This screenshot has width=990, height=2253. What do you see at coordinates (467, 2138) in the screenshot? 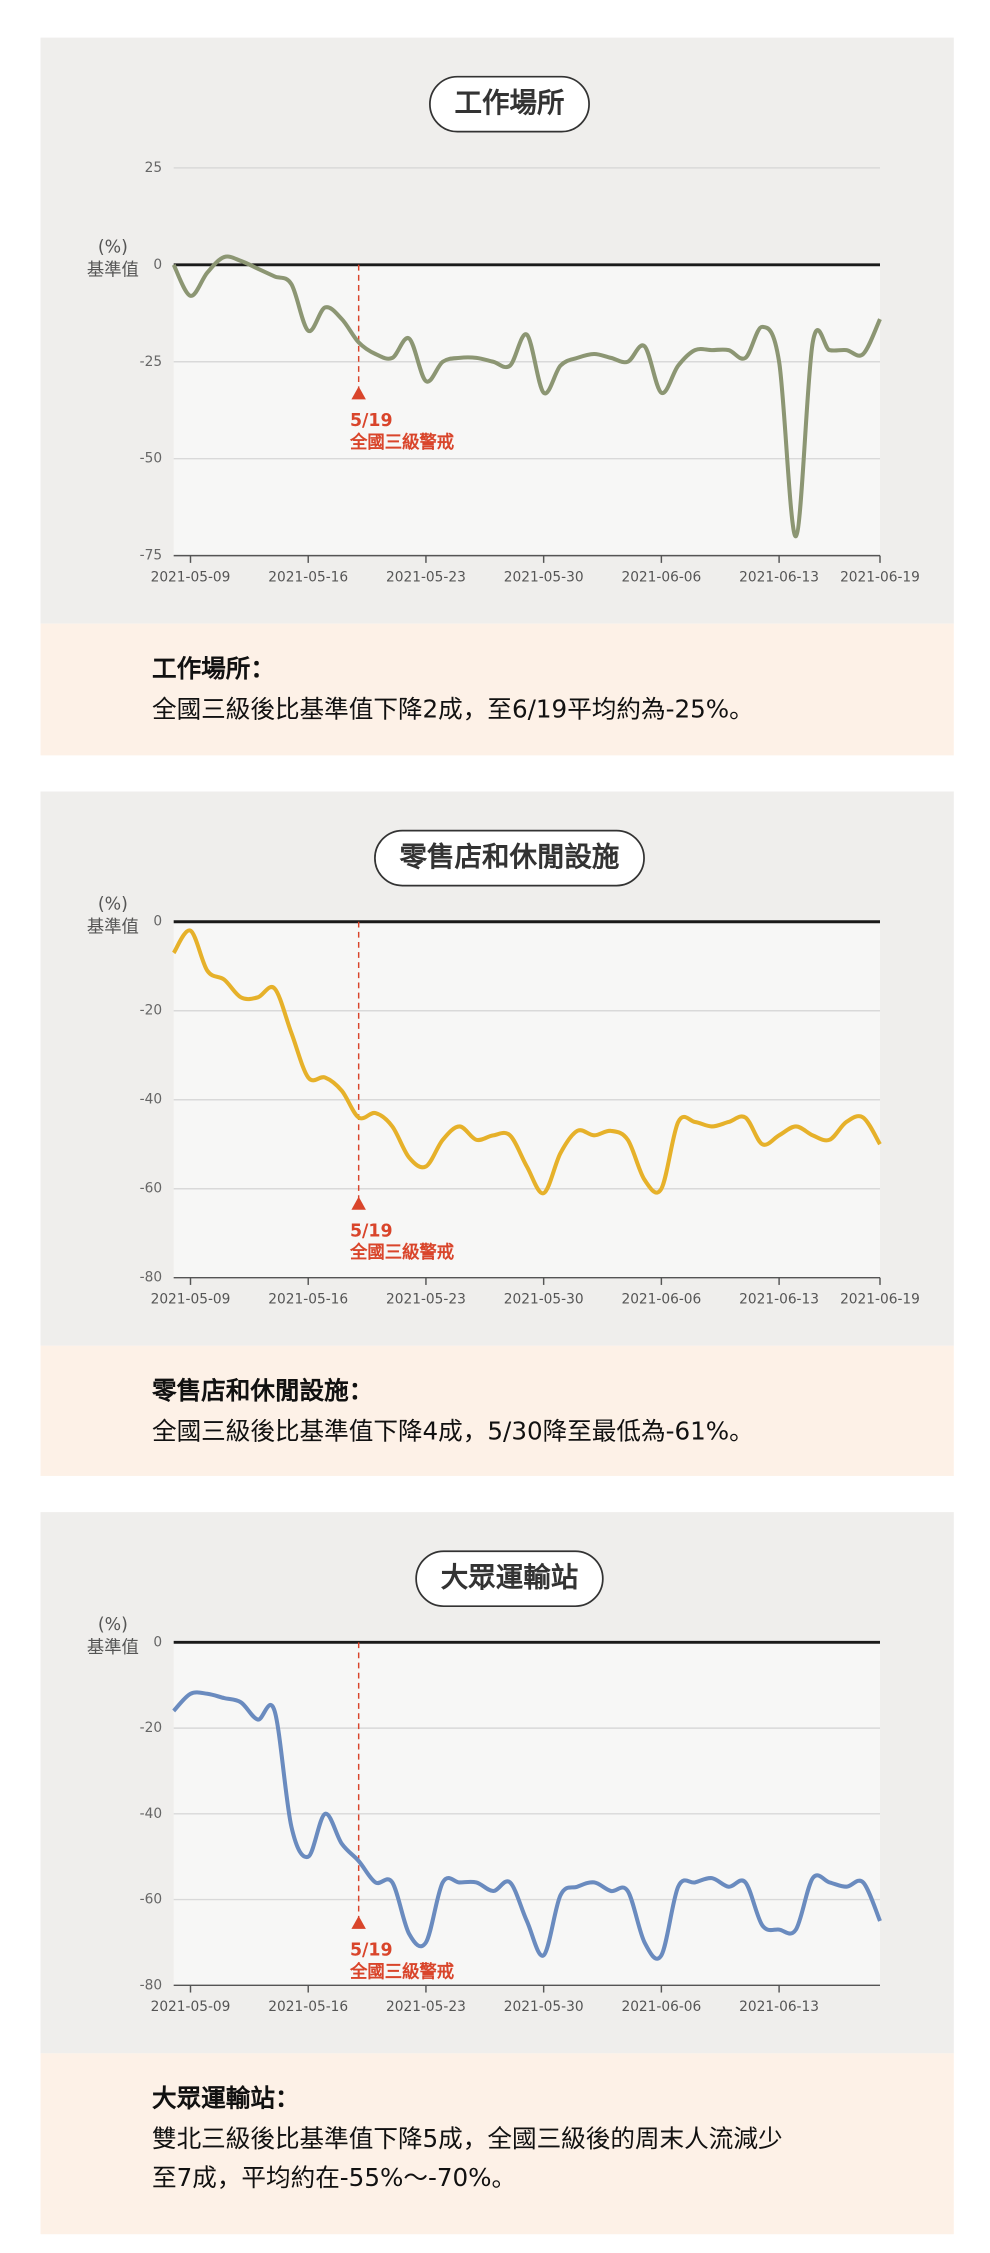
I see `note-text: 雙北三級後比基準值下降5成，全國三級後的周末人流減少` at bounding box center [467, 2138].